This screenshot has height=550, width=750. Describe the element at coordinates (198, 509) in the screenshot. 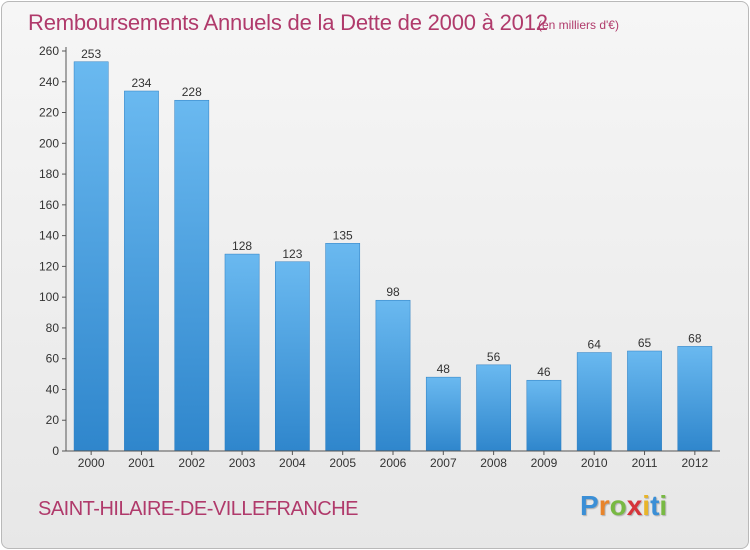

I see `city-name: SAINT-HILAIRE-DE-VILLEFRANCHE` at that location.